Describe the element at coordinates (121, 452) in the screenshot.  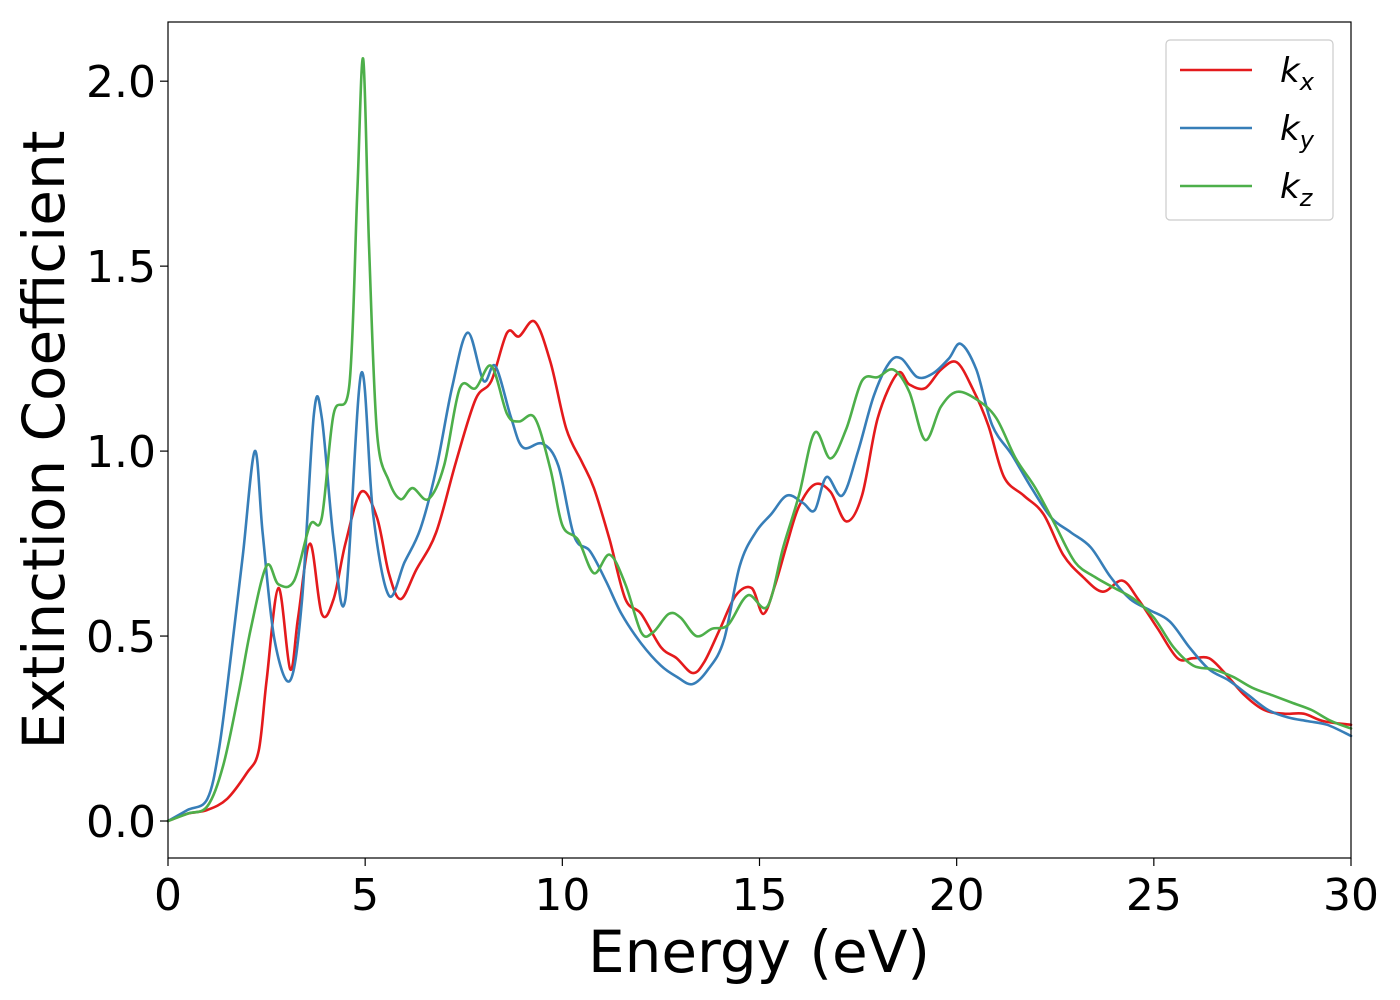
I see `y-tick-label: 1.0` at that location.